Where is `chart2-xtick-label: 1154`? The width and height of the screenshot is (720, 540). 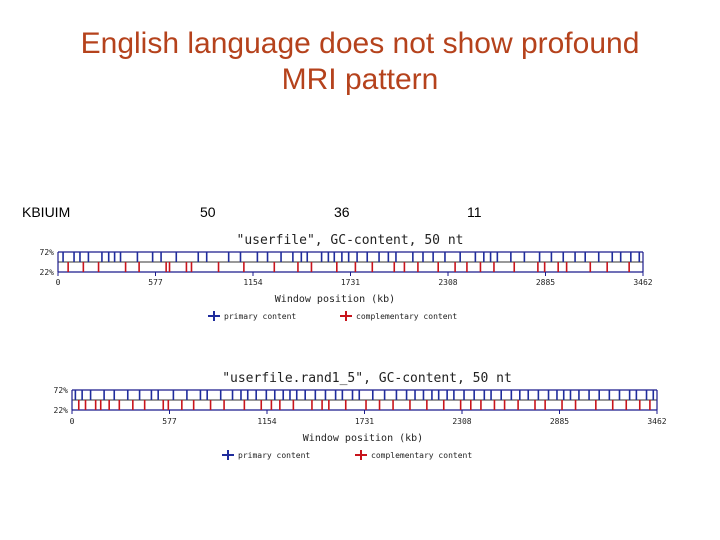 chart2-xtick-label: 1154 is located at coordinates (266, 421).